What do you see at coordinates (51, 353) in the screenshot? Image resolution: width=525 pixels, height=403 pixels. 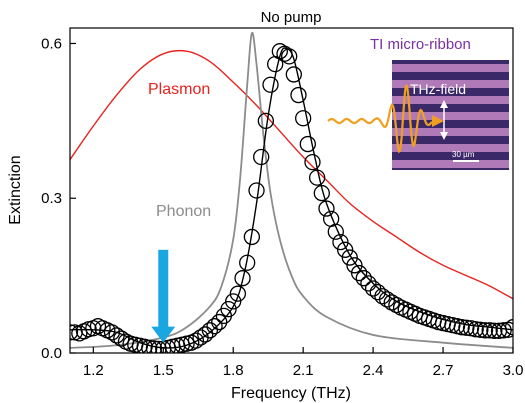 I see `y-tick-label: 0.0` at bounding box center [51, 353].